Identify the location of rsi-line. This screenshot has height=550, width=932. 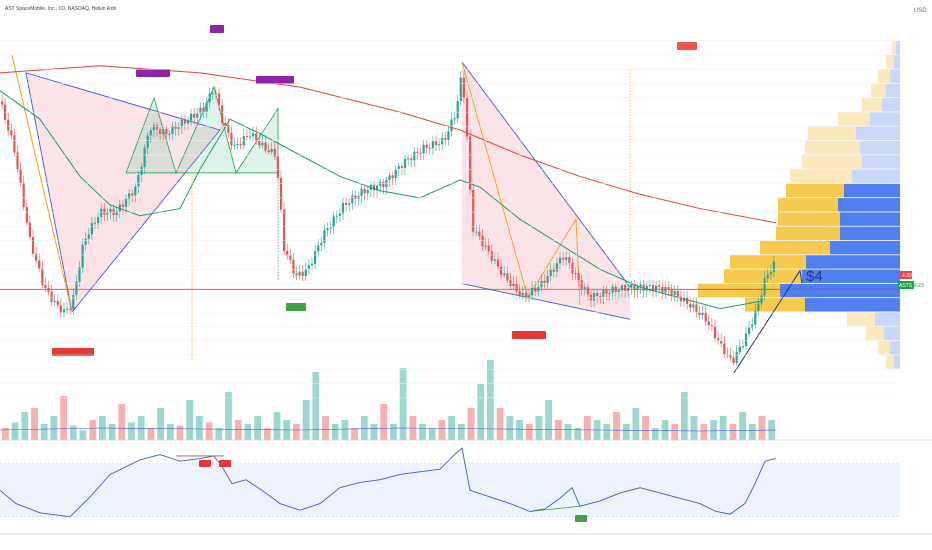
(388, 482).